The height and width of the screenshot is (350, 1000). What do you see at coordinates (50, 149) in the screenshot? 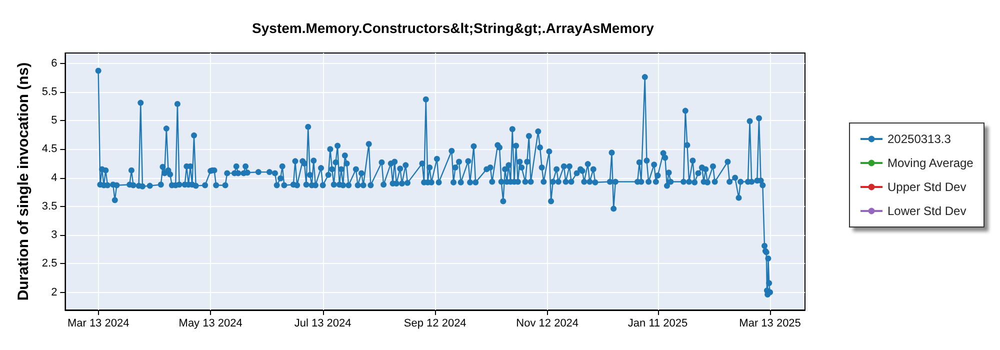
I see `y-tick-label: 4.5` at bounding box center [50, 149].